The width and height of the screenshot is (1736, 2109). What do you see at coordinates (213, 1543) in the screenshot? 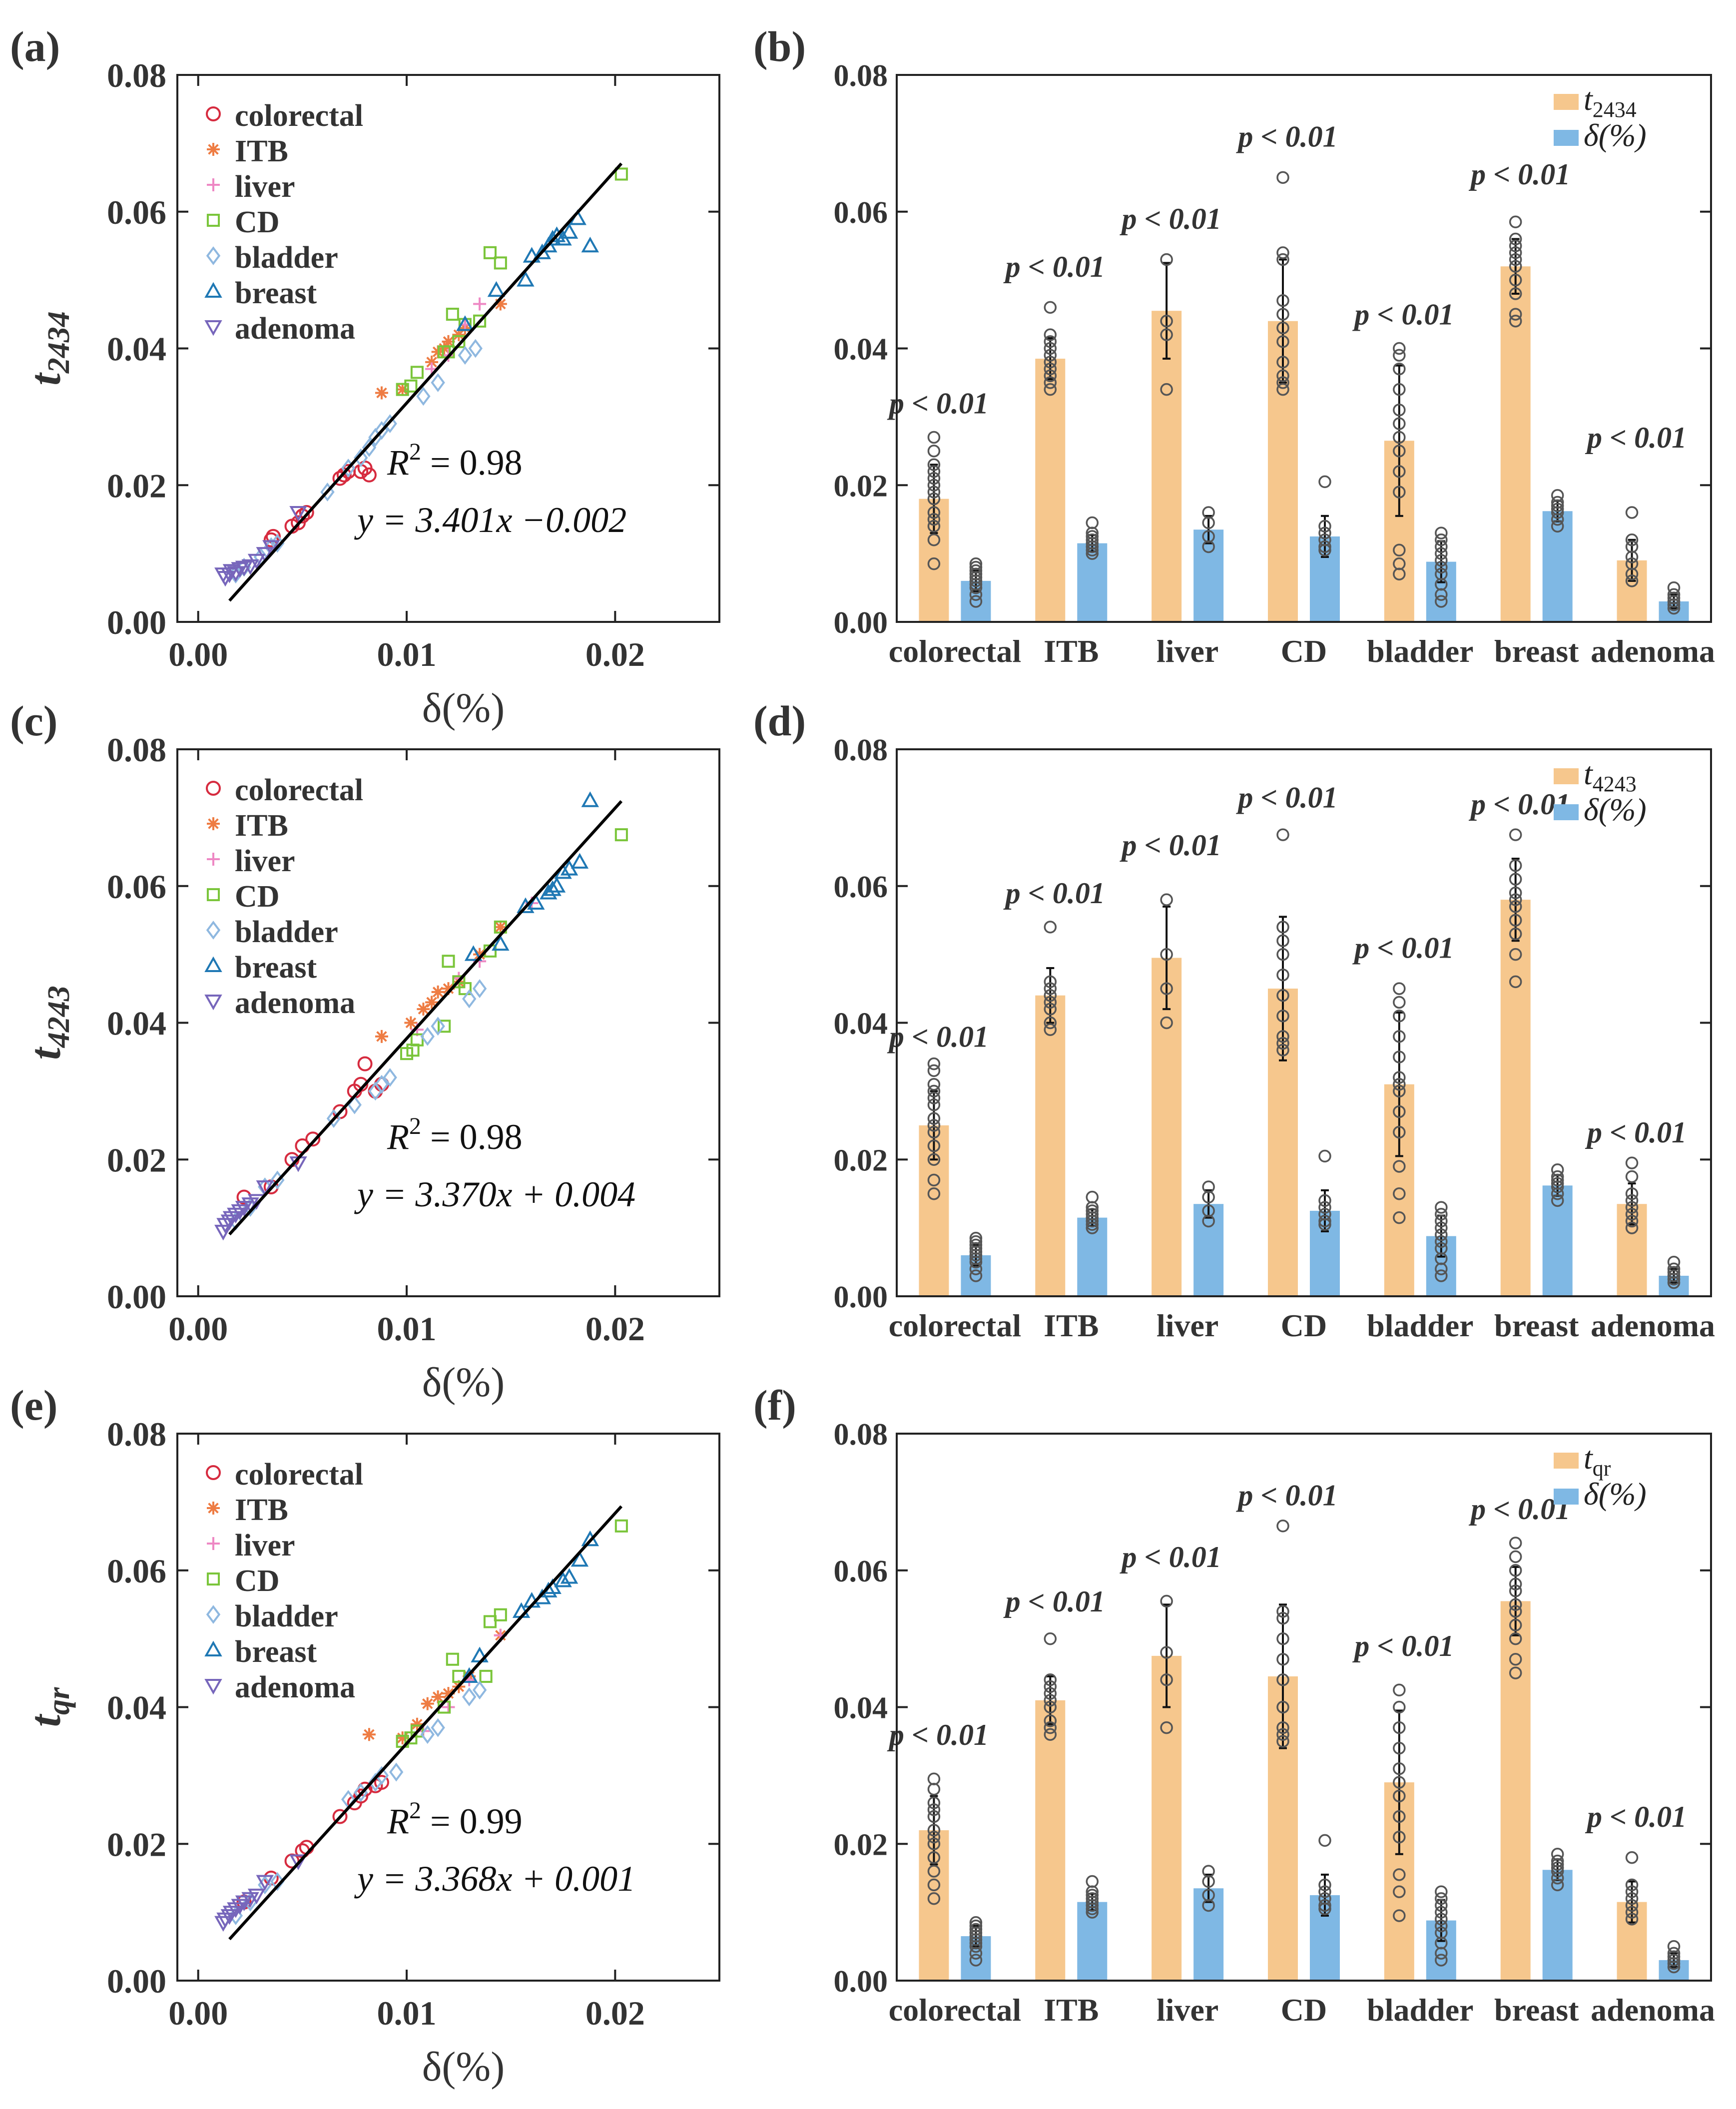
I see `legend-marker-liver` at bounding box center [213, 1543].